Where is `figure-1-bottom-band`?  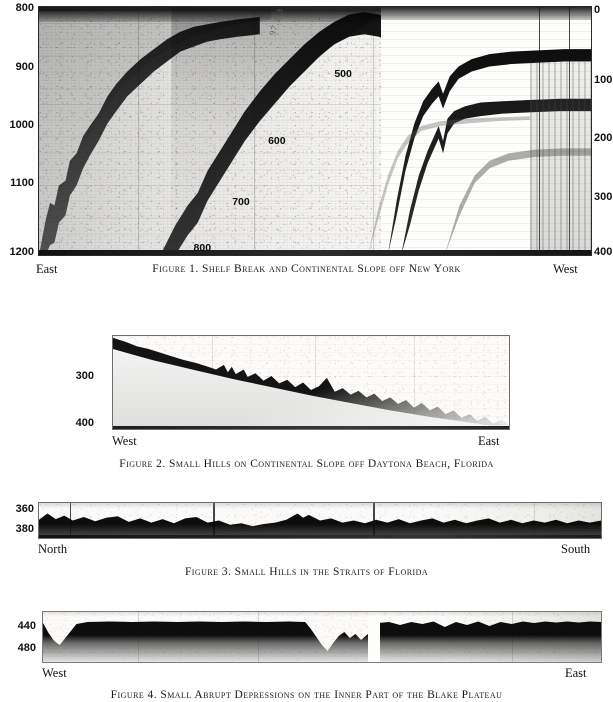 figure-1-bottom-band is located at coordinates (315, 252).